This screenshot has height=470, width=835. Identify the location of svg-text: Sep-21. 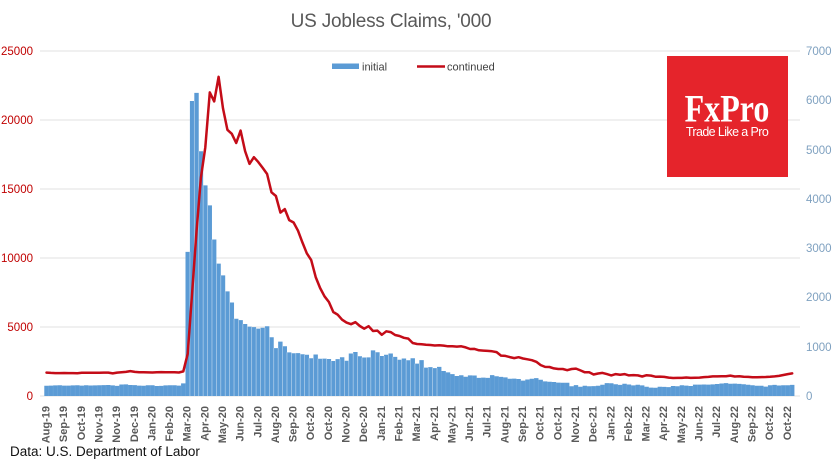
(523, 424).